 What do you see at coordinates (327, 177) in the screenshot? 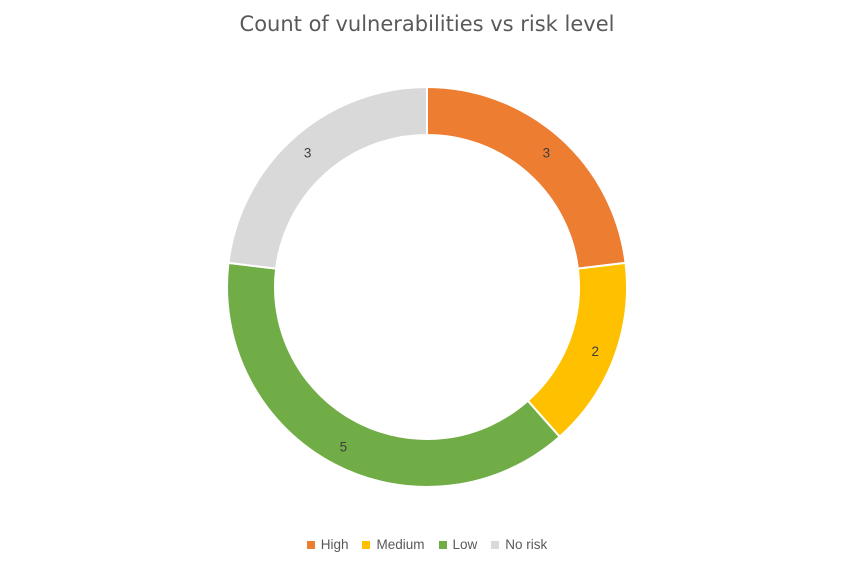
I see `slice-no-risk` at bounding box center [327, 177].